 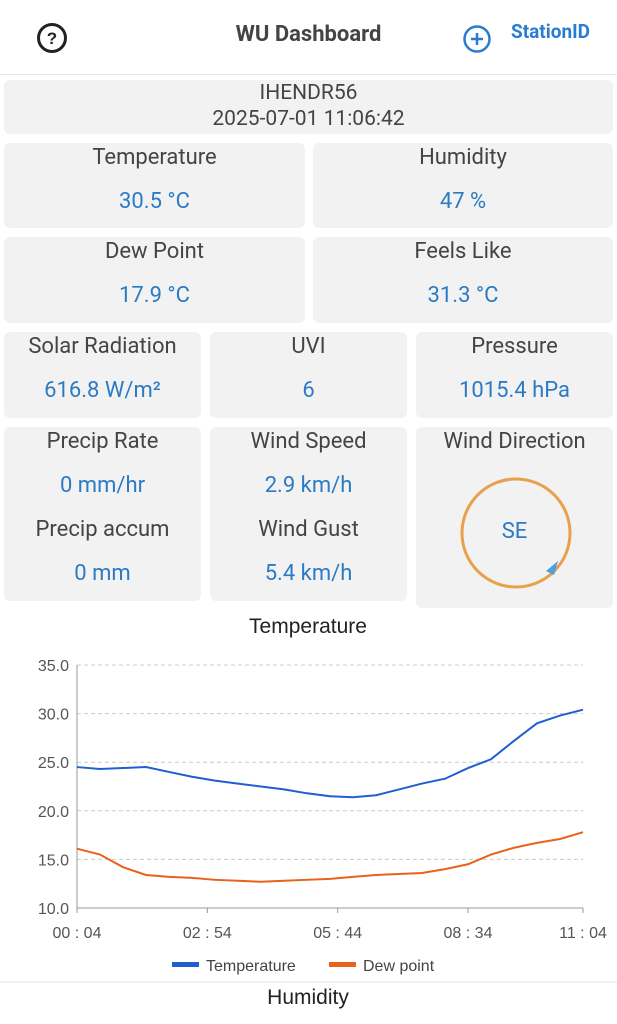 I want to click on metric-label: Feels Like, so click(x=463, y=251).